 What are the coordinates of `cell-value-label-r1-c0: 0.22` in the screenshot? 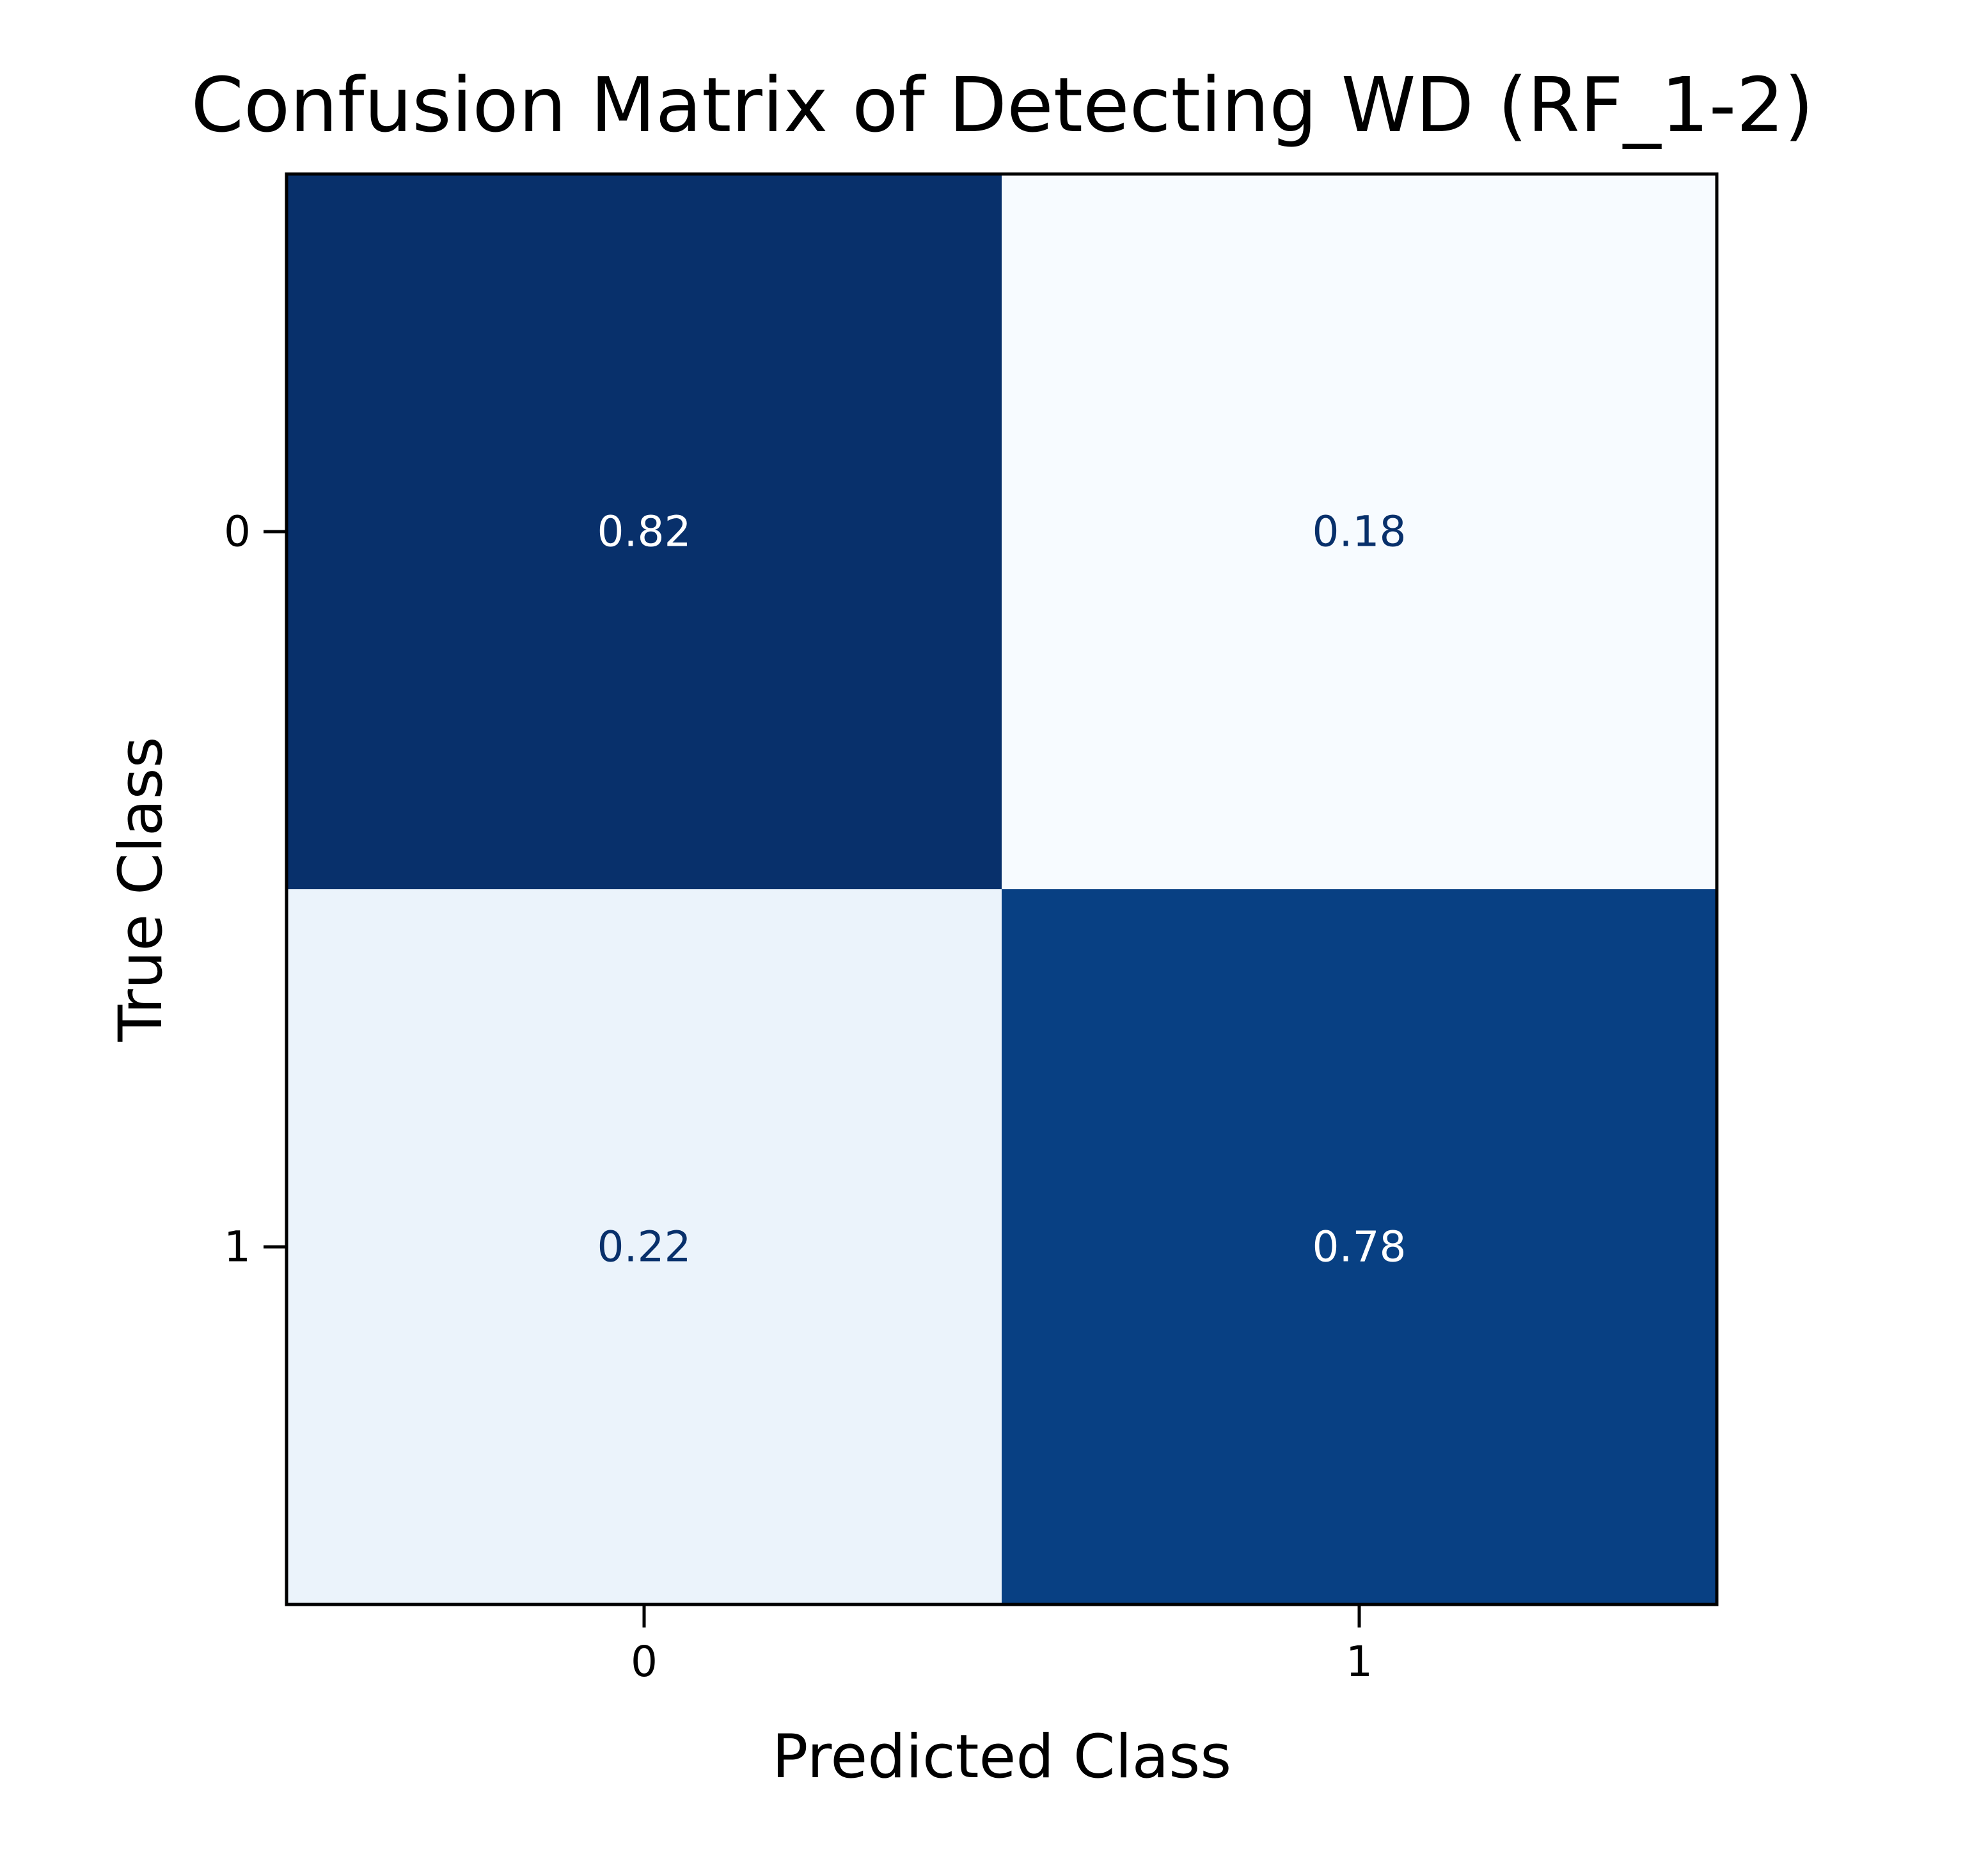 It's located at (644, 1247).